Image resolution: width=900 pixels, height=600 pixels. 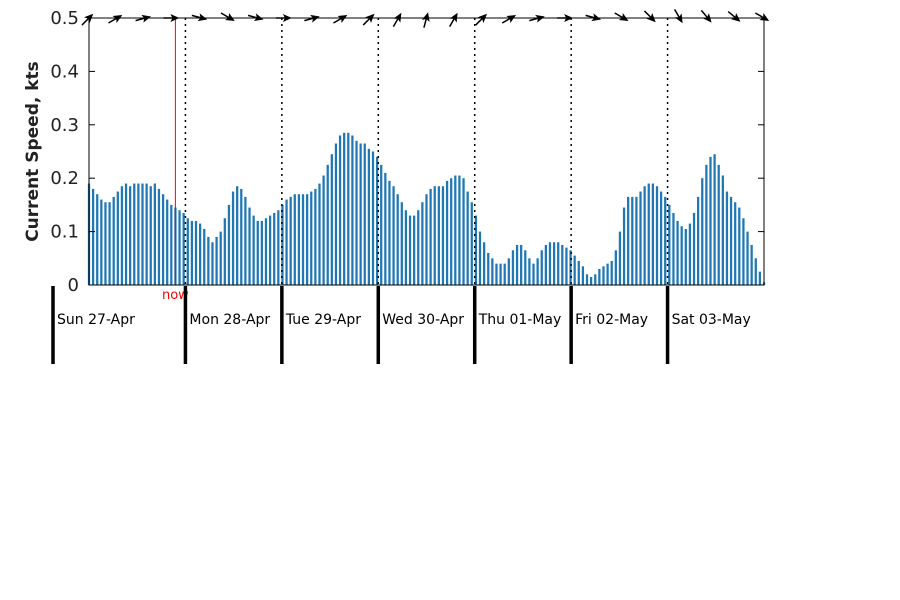 What do you see at coordinates (175, 160) in the screenshot?
I see `now-marker: now` at bounding box center [175, 160].